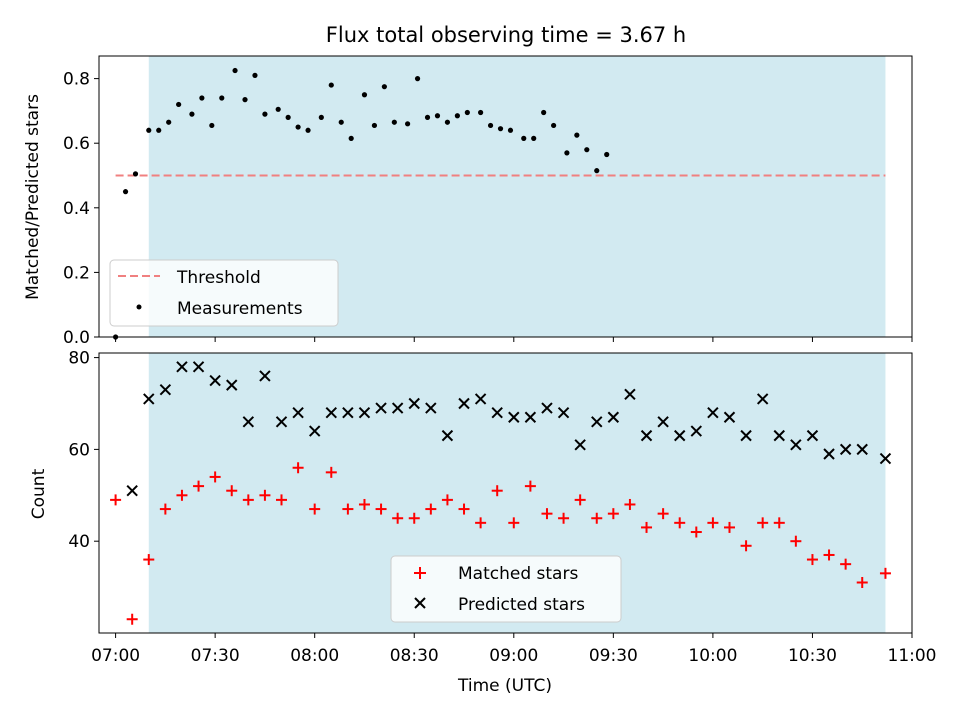 This screenshot has height=720, width=960. What do you see at coordinates (521, 605) in the screenshot?
I see `predicted-stars-legend-label: Predicted stars` at bounding box center [521, 605].